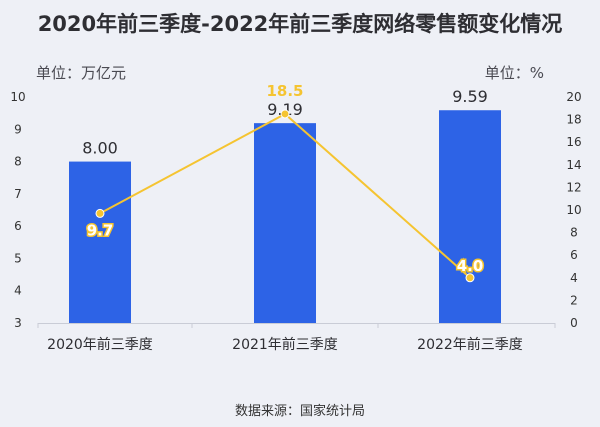  I want to click on left-axis-tick: 5, so click(18, 258).